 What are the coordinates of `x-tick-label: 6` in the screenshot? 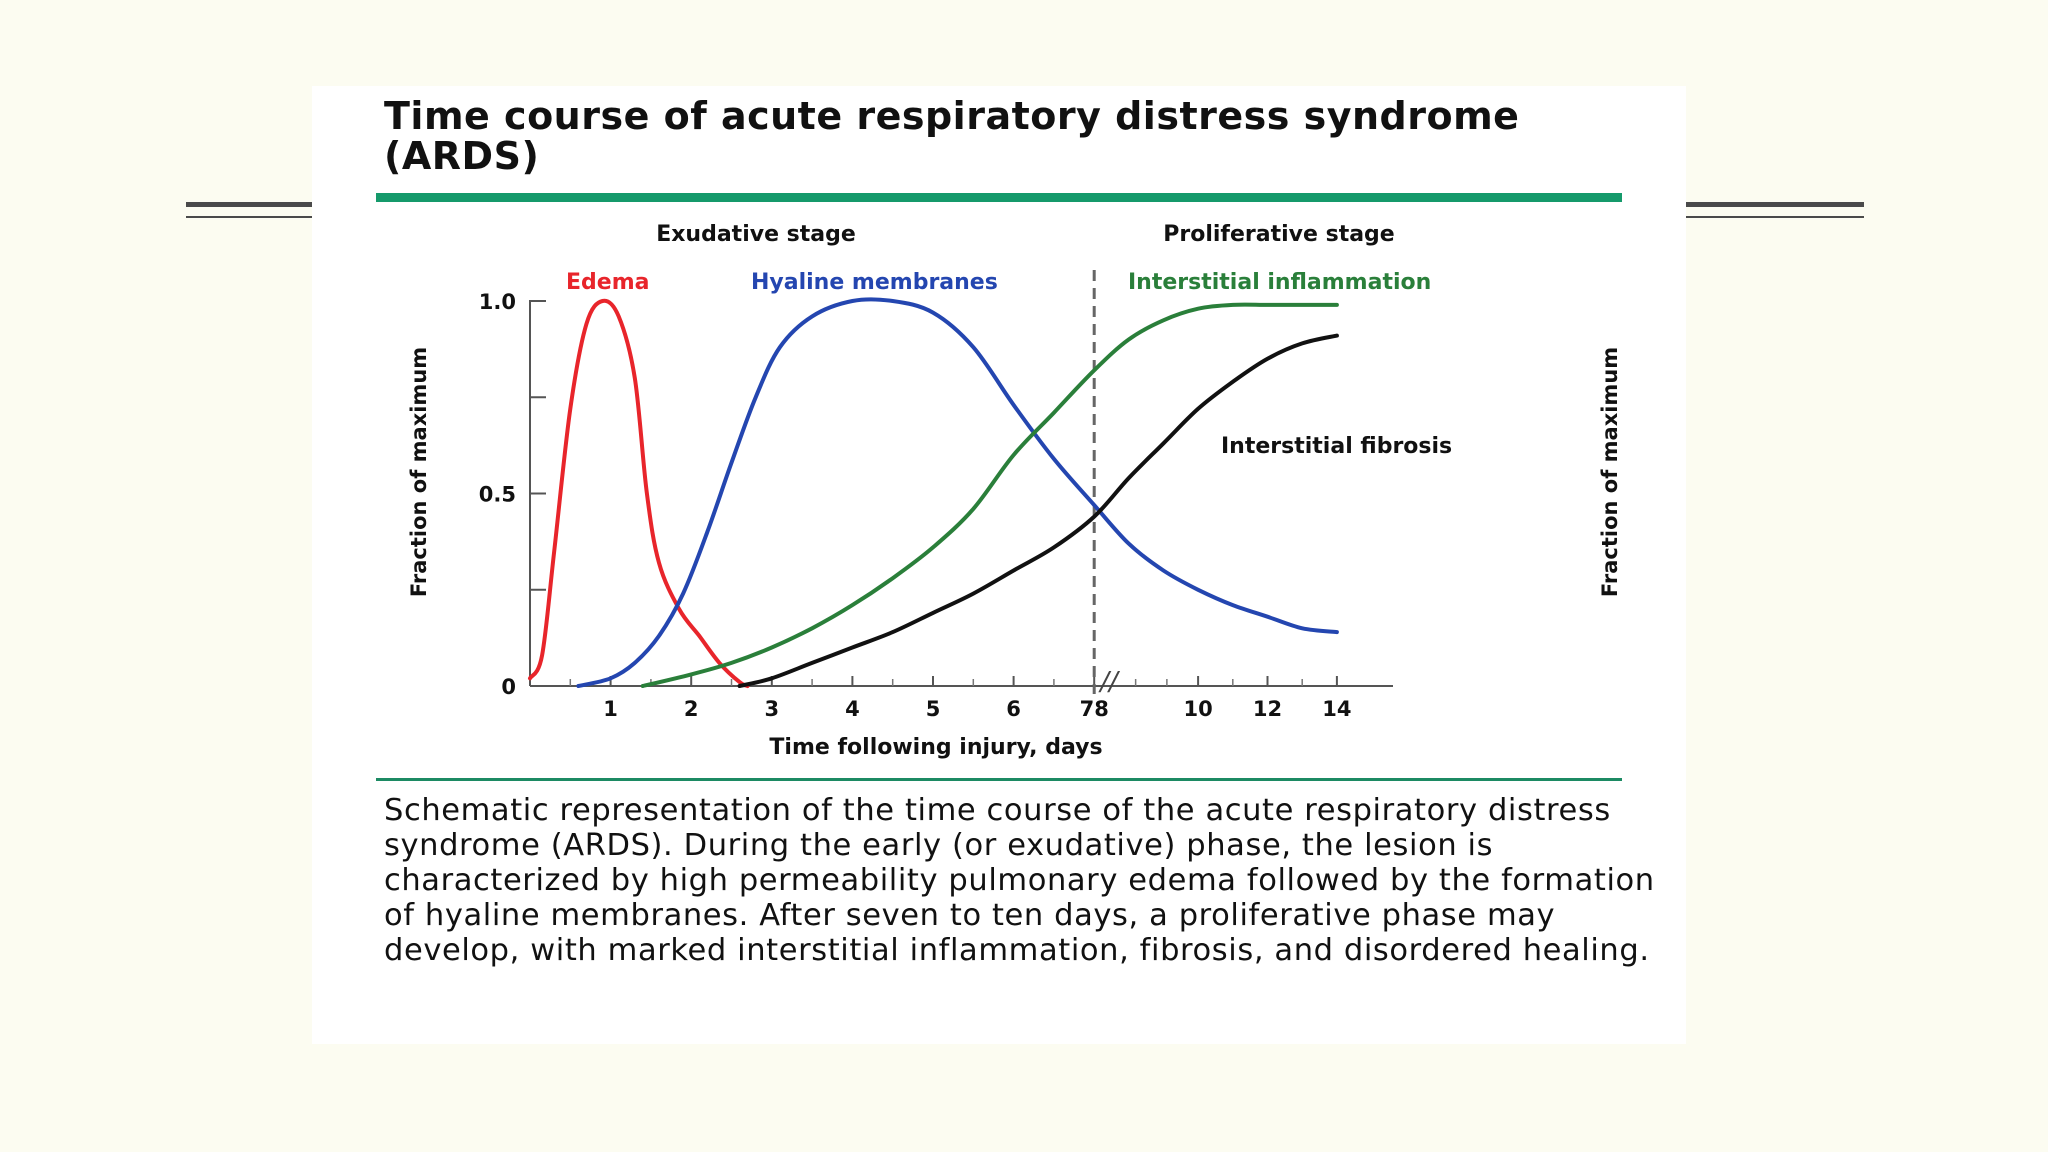 It's located at (1013, 709).